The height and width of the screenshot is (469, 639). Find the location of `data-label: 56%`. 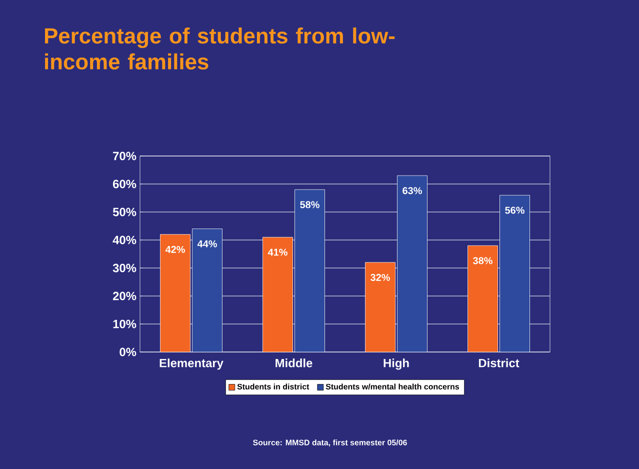

data-label: 56% is located at coordinates (514, 210).